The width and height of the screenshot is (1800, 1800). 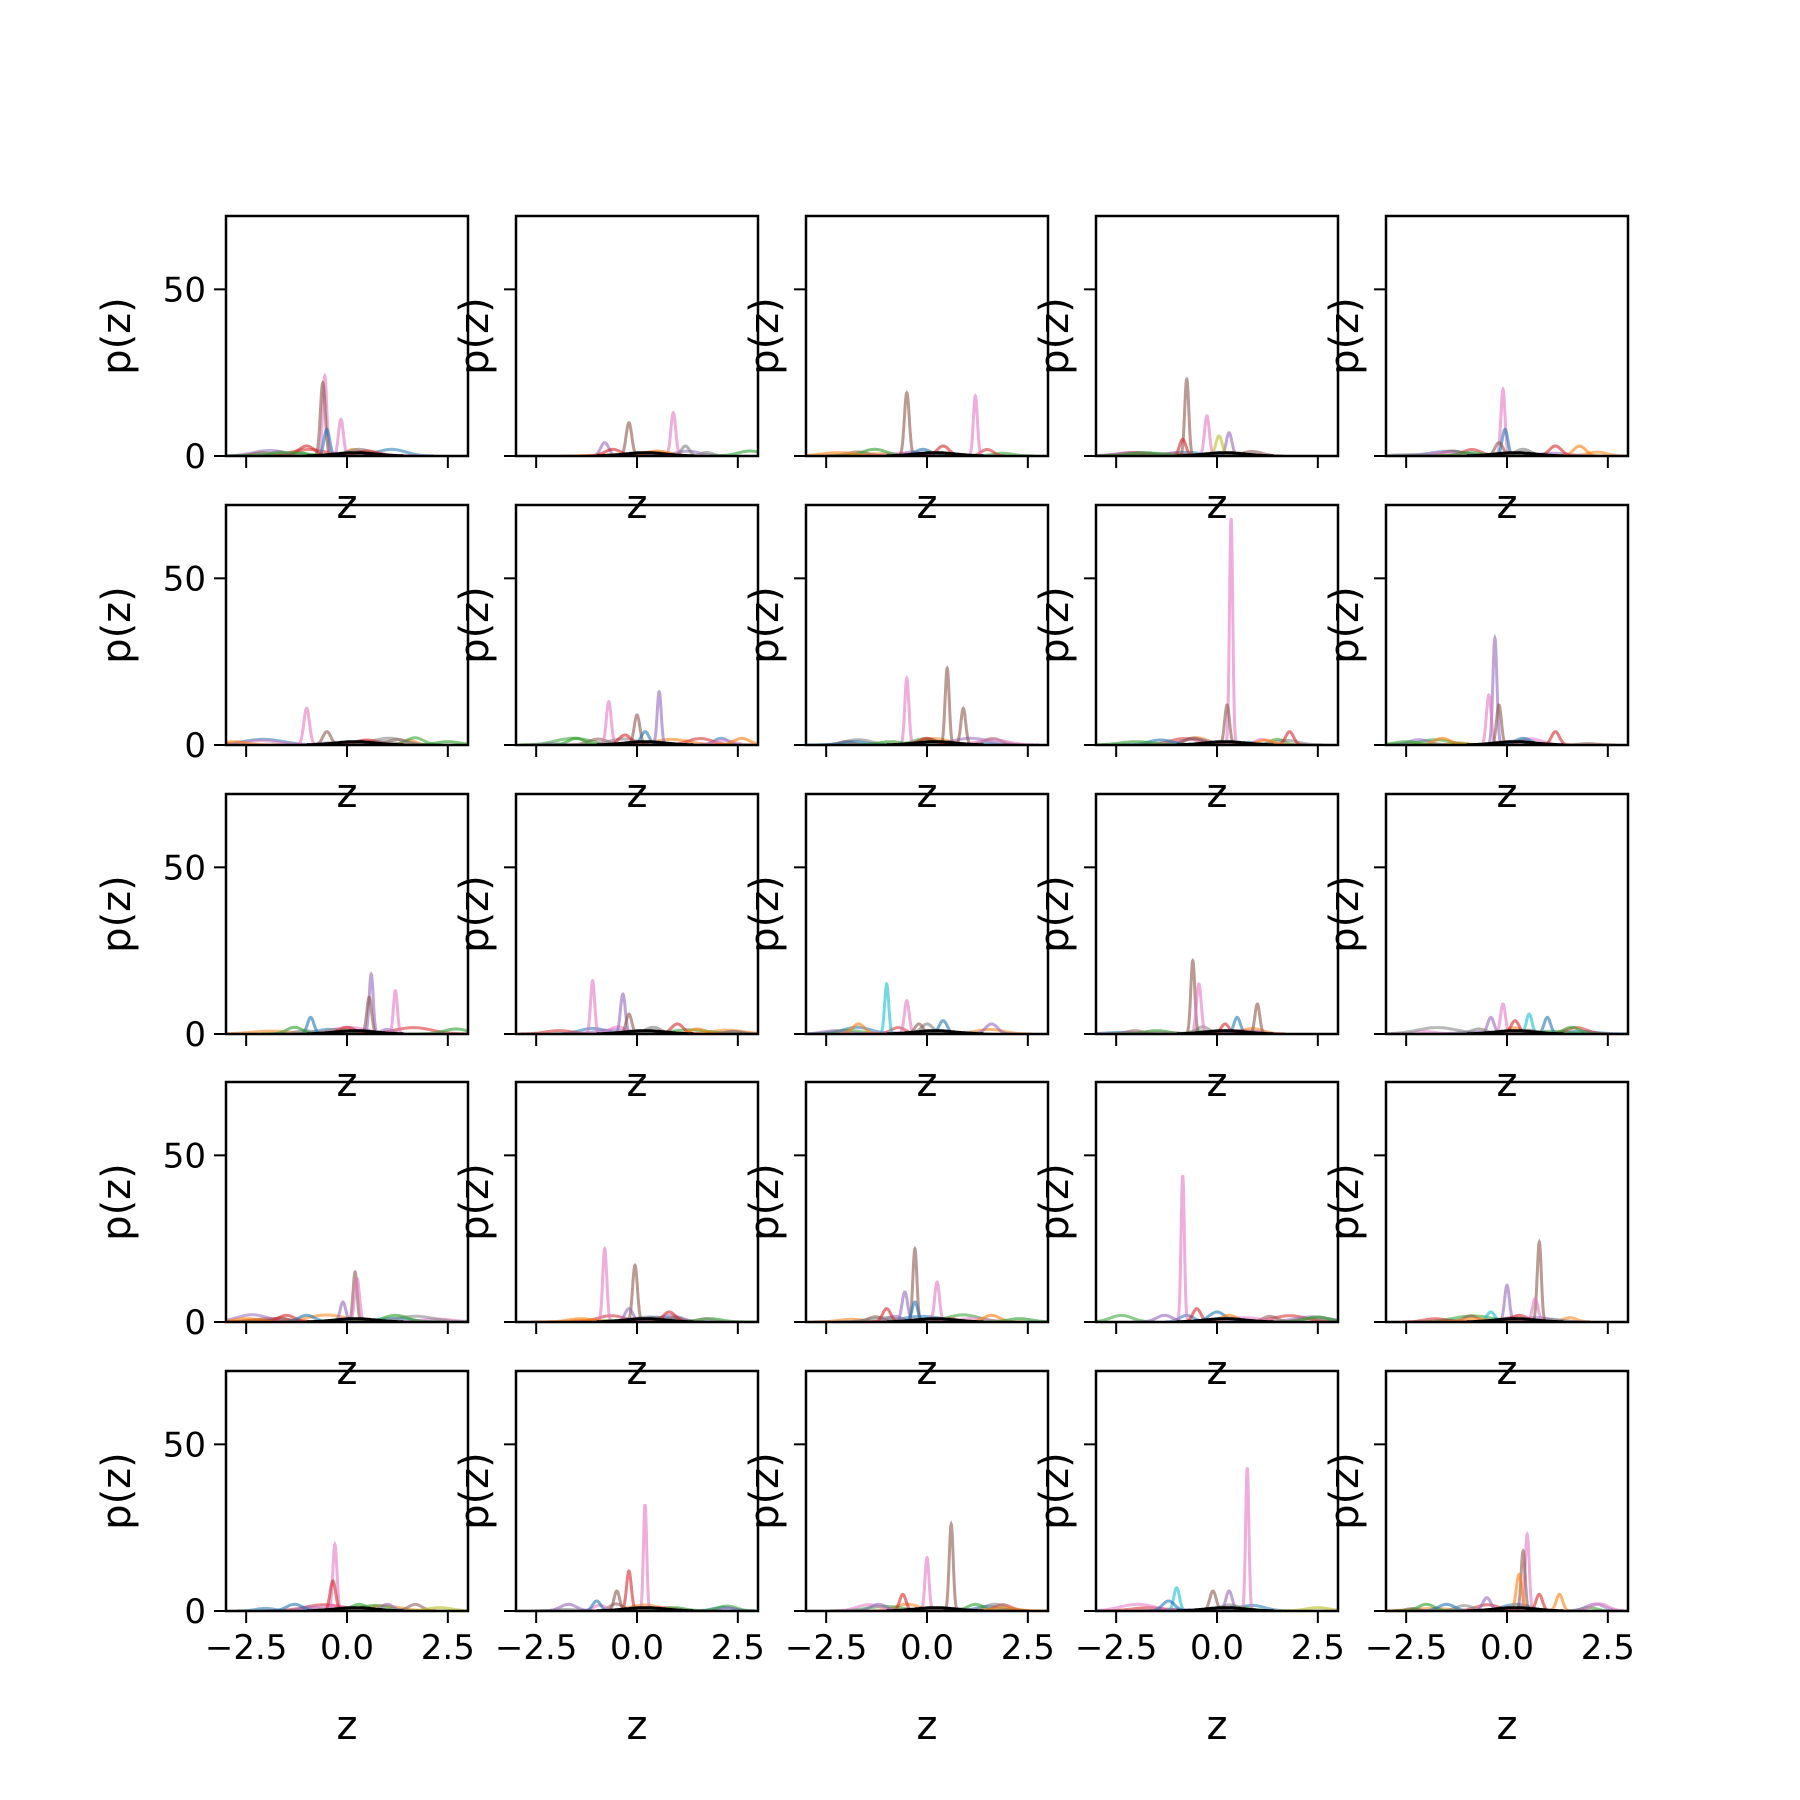 I want to click on subplot-1-3: zp(z), so click(x=896, y=371).